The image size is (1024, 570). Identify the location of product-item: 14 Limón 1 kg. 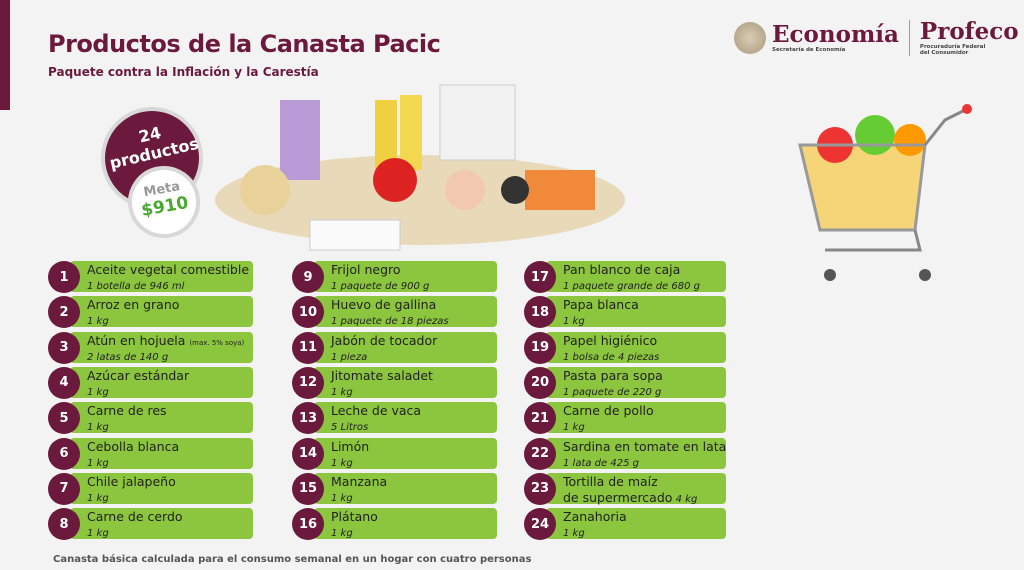
(394, 453).